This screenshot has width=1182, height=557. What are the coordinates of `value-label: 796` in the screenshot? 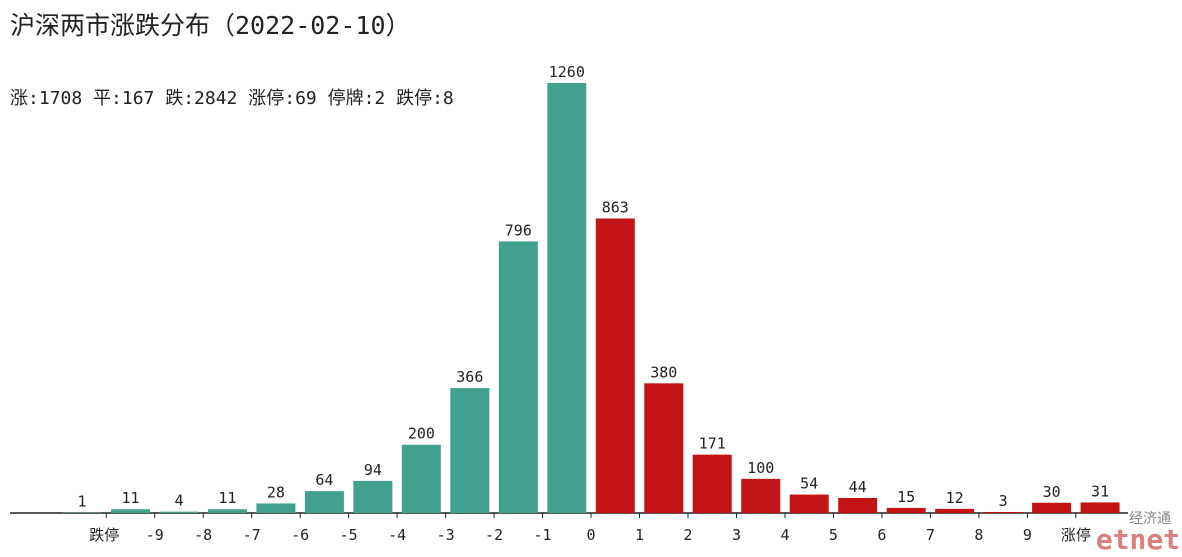 It's located at (518, 230).